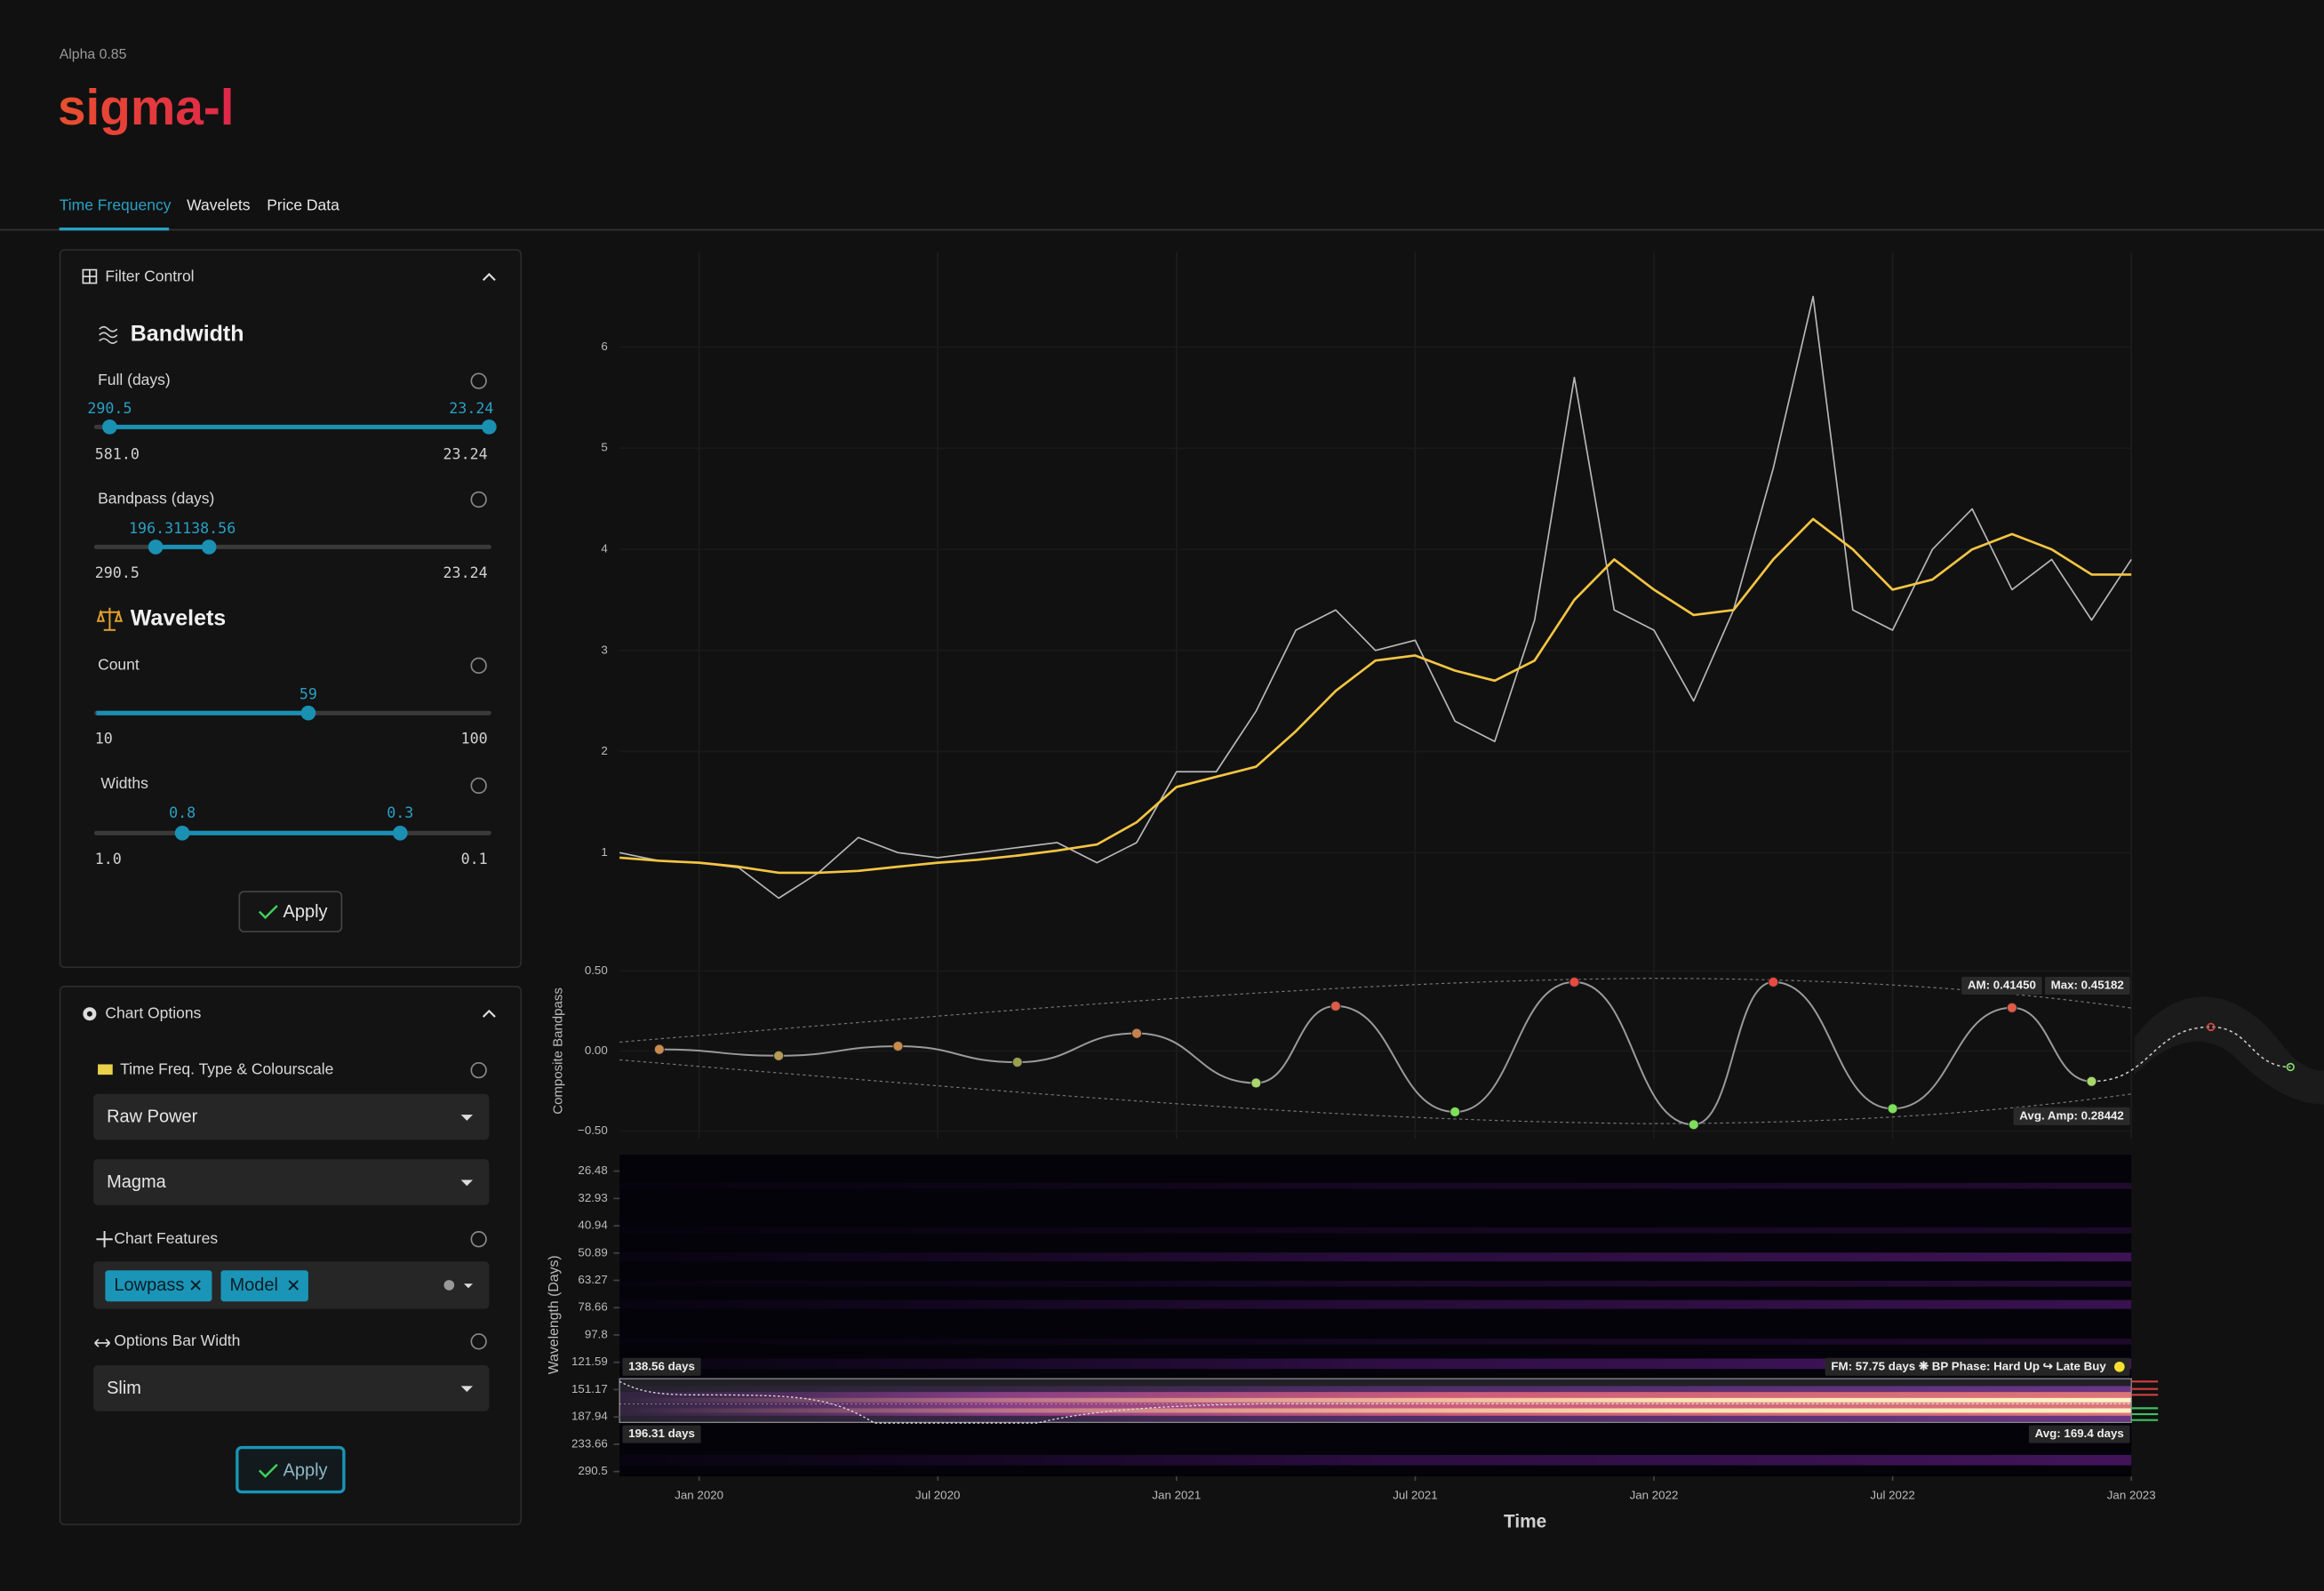 This screenshot has width=2324, height=1591. Describe the element at coordinates (604, 346) in the screenshot. I see `y-tick-label: 6` at that location.